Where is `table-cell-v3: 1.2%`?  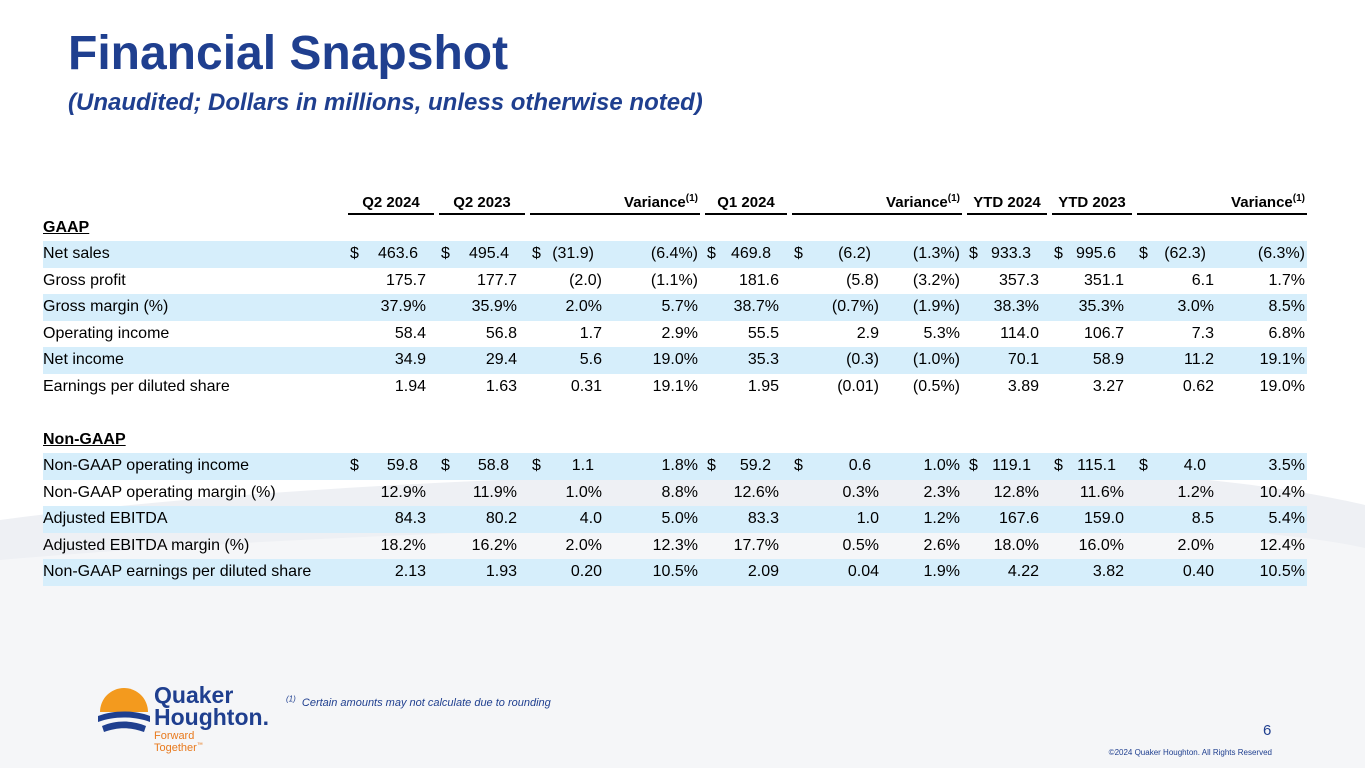 table-cell-v3: 1.2% is located at coordinates (1195, 492).